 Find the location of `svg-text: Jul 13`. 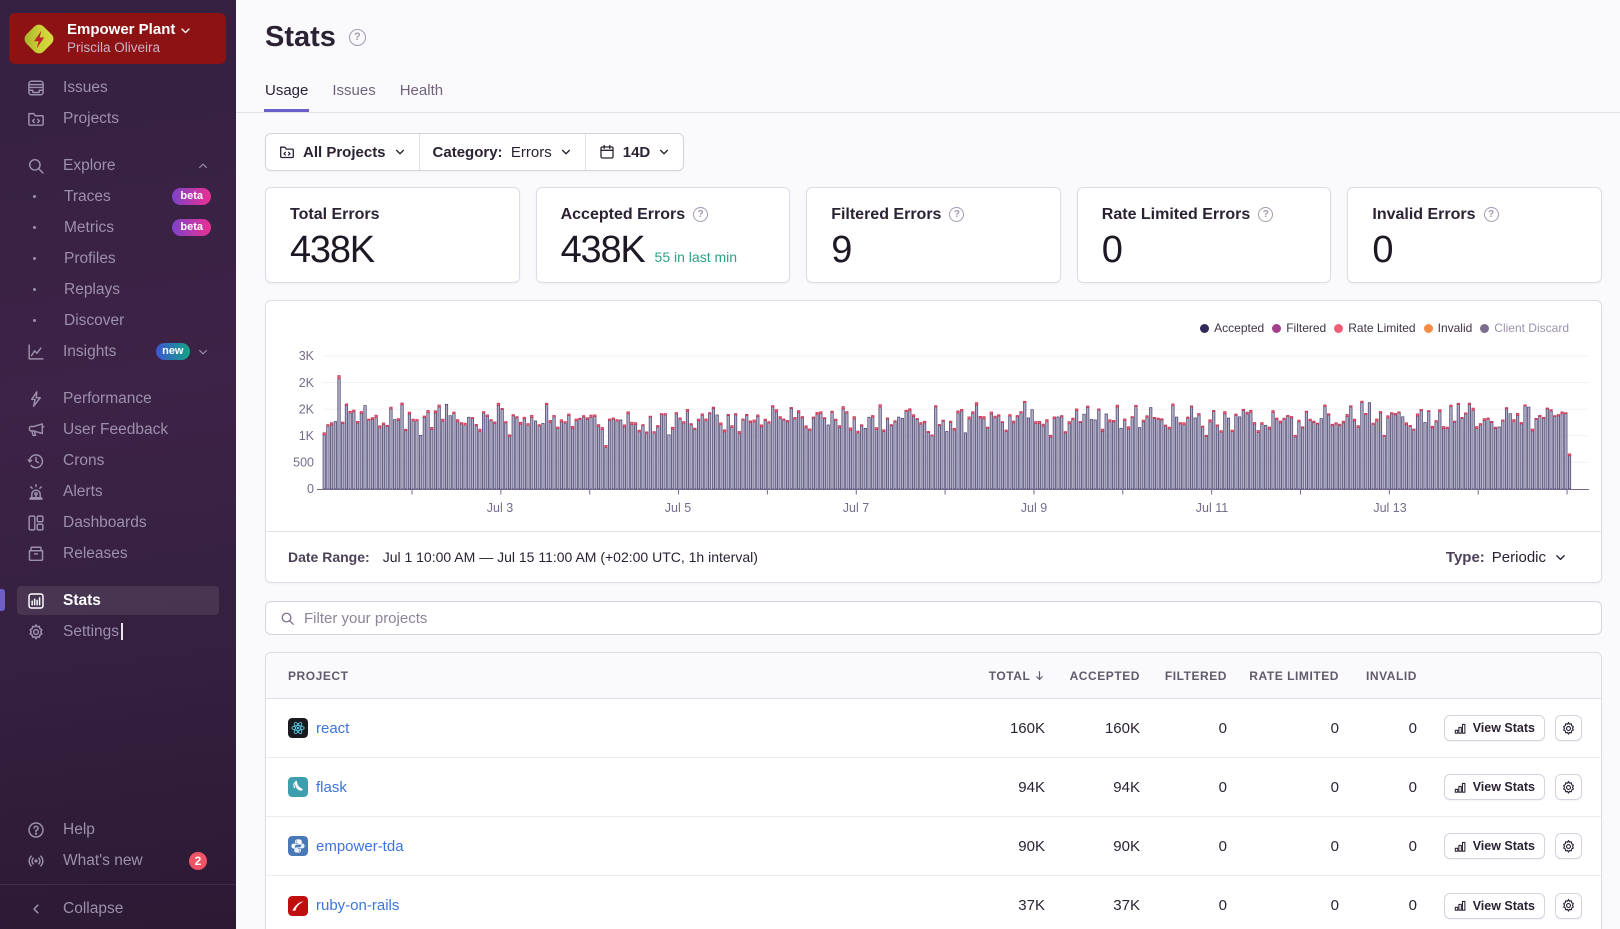

svg-text: Jul 13 is located at coordinates (1389, 508).